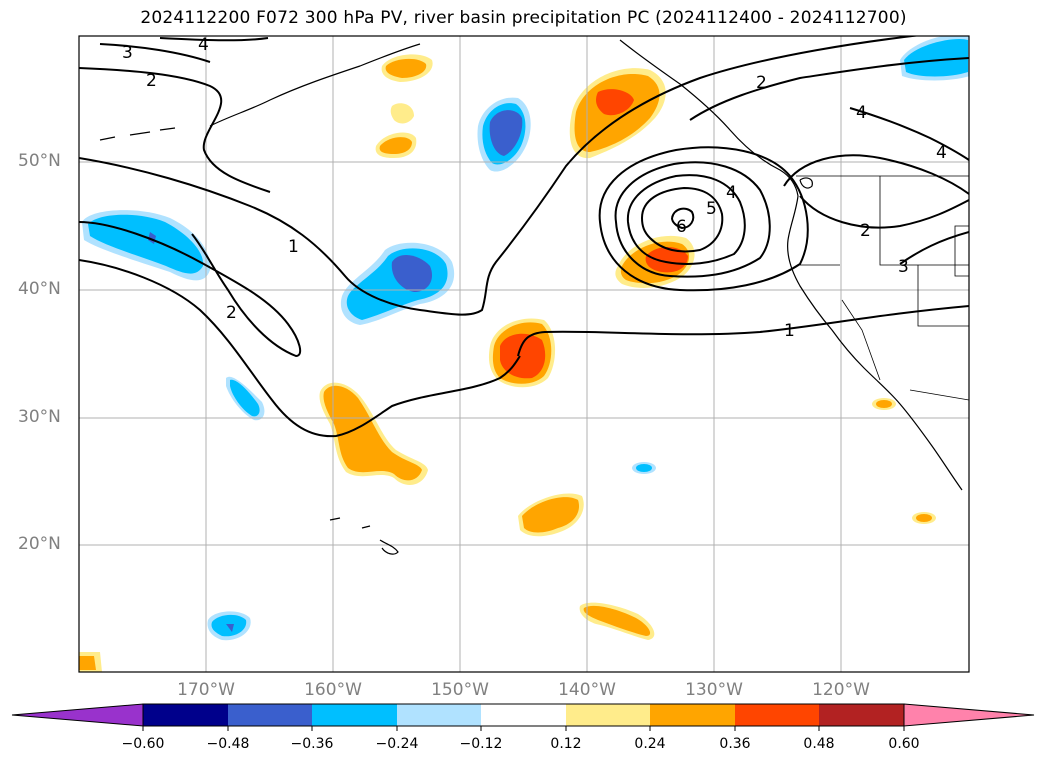  What do you see at coordinates (460, 690) in the screenshot?
I see `longitude-label: 150°W` at bounding box center [460, 690].